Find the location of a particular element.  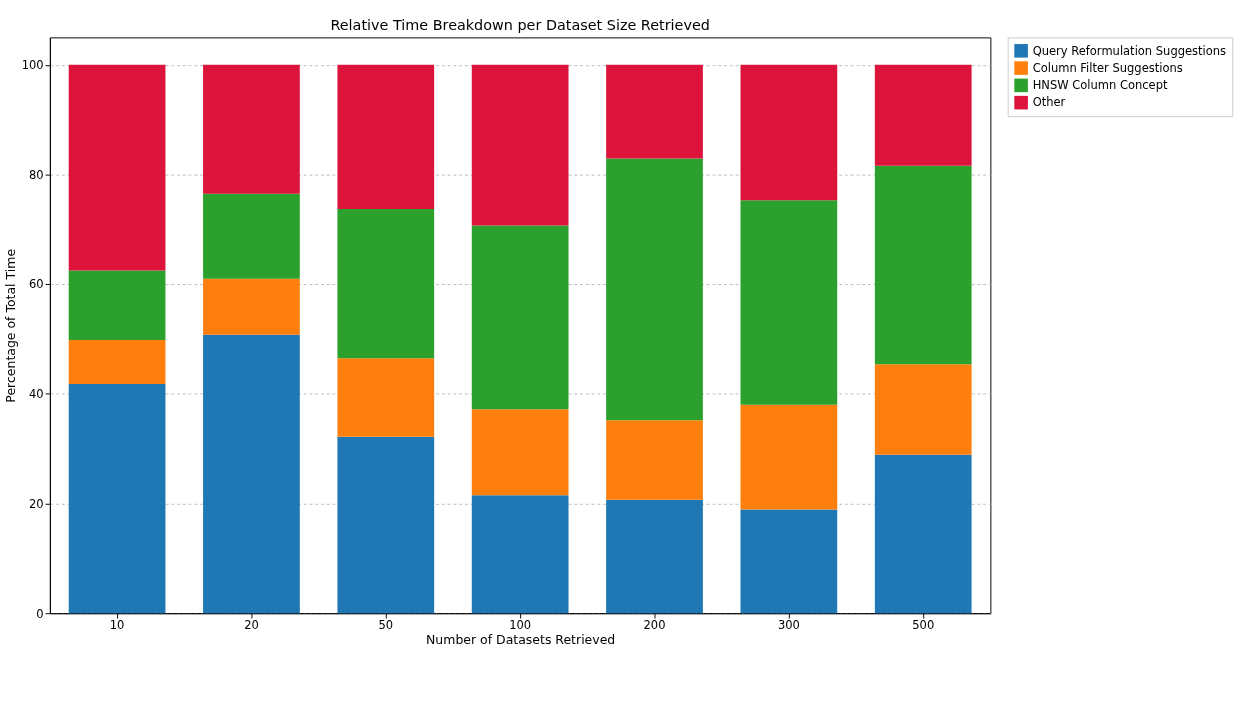

y-axis-title: Percentage of Total Time is located at coordinates (10, 325).